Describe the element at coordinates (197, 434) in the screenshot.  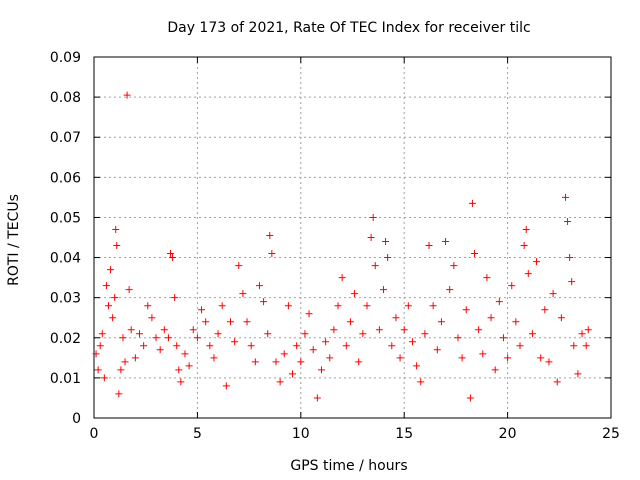
I see `x-tick-label: 5` at that location.